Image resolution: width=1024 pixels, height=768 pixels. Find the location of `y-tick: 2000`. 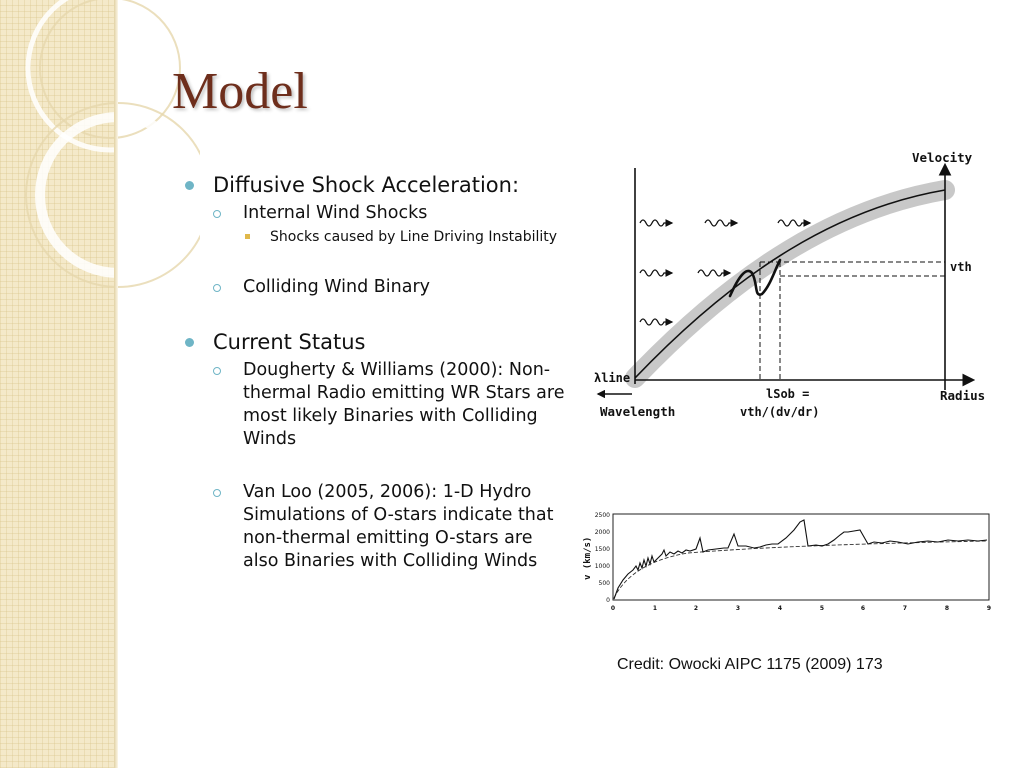

y-tick: 2000 is located at coordinates (602, 532).